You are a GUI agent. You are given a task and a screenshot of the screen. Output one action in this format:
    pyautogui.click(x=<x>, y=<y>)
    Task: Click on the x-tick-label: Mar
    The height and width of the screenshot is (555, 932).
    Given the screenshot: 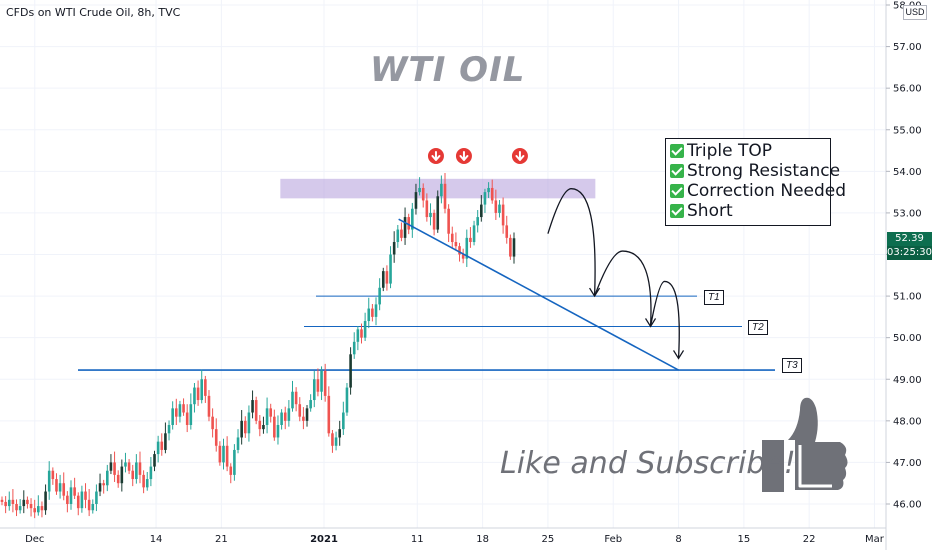 What is the action you would take?
    pyautogui.click(x=875, y=539)
    